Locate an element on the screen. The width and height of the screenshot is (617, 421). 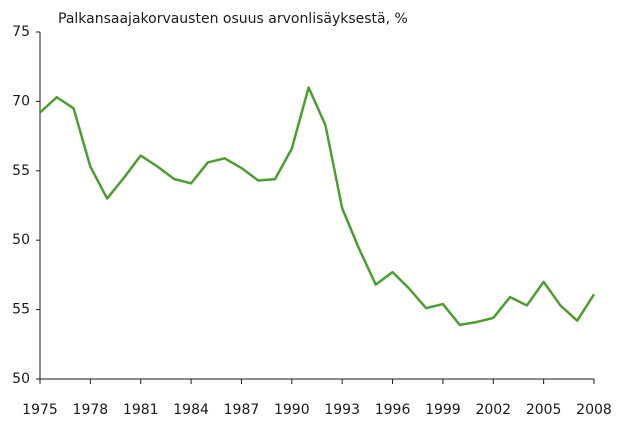
x-tick-label: 1996 is located at coordinates (393, 410).